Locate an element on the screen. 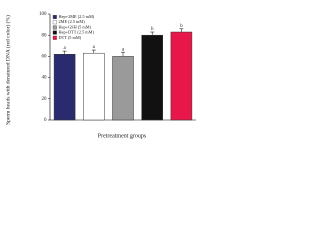 The image size is (320, 240). legend-label: Hep+DTT (2.5 mM) is located at coordinates (77, 32).